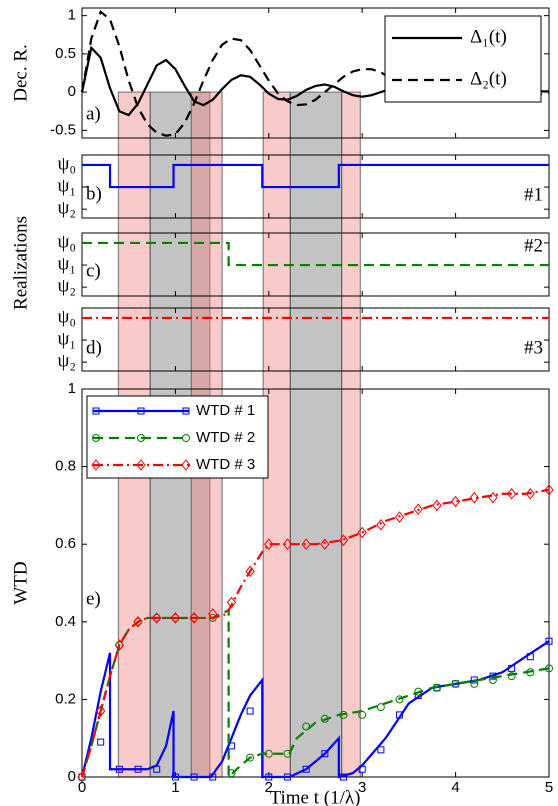  What do you see at coordinates (463, 59) in the screenshot?
I see `legend-box` at bounding box center [463, 59].